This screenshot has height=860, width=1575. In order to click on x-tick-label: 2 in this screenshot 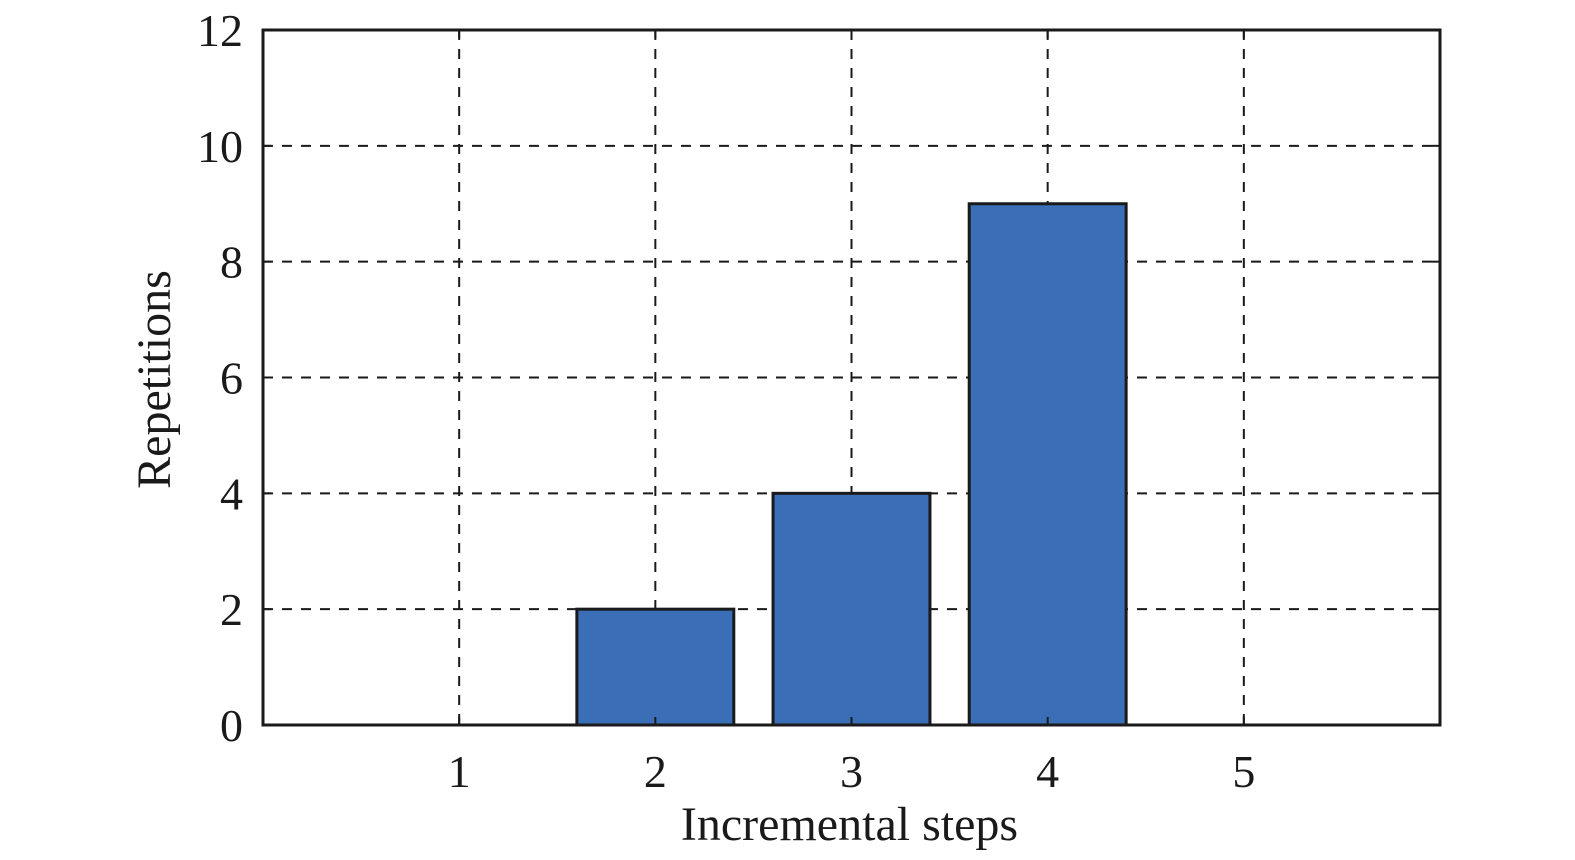, I will do `click(655, 771)`.